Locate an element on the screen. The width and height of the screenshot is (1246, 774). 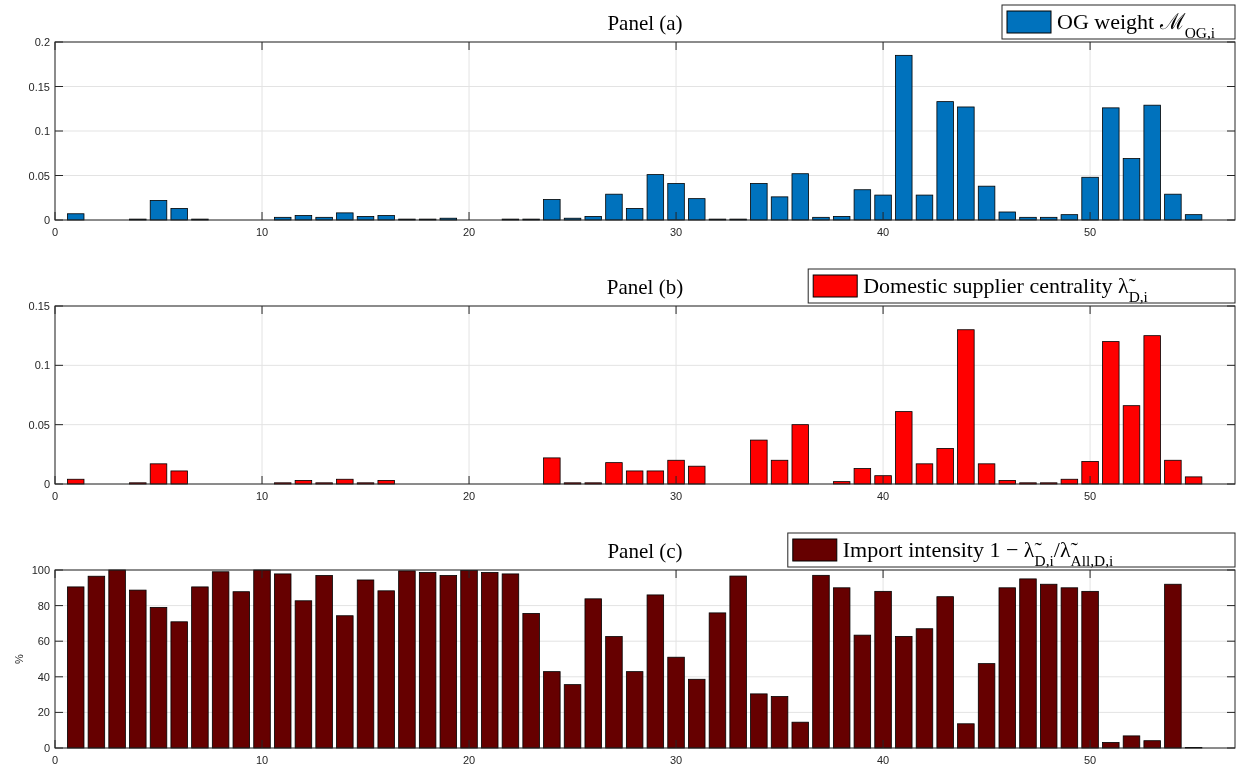
legend-label: Domestic supplier centrality λ̃$_{D,i}$ is located at coordinates (1005, 289).